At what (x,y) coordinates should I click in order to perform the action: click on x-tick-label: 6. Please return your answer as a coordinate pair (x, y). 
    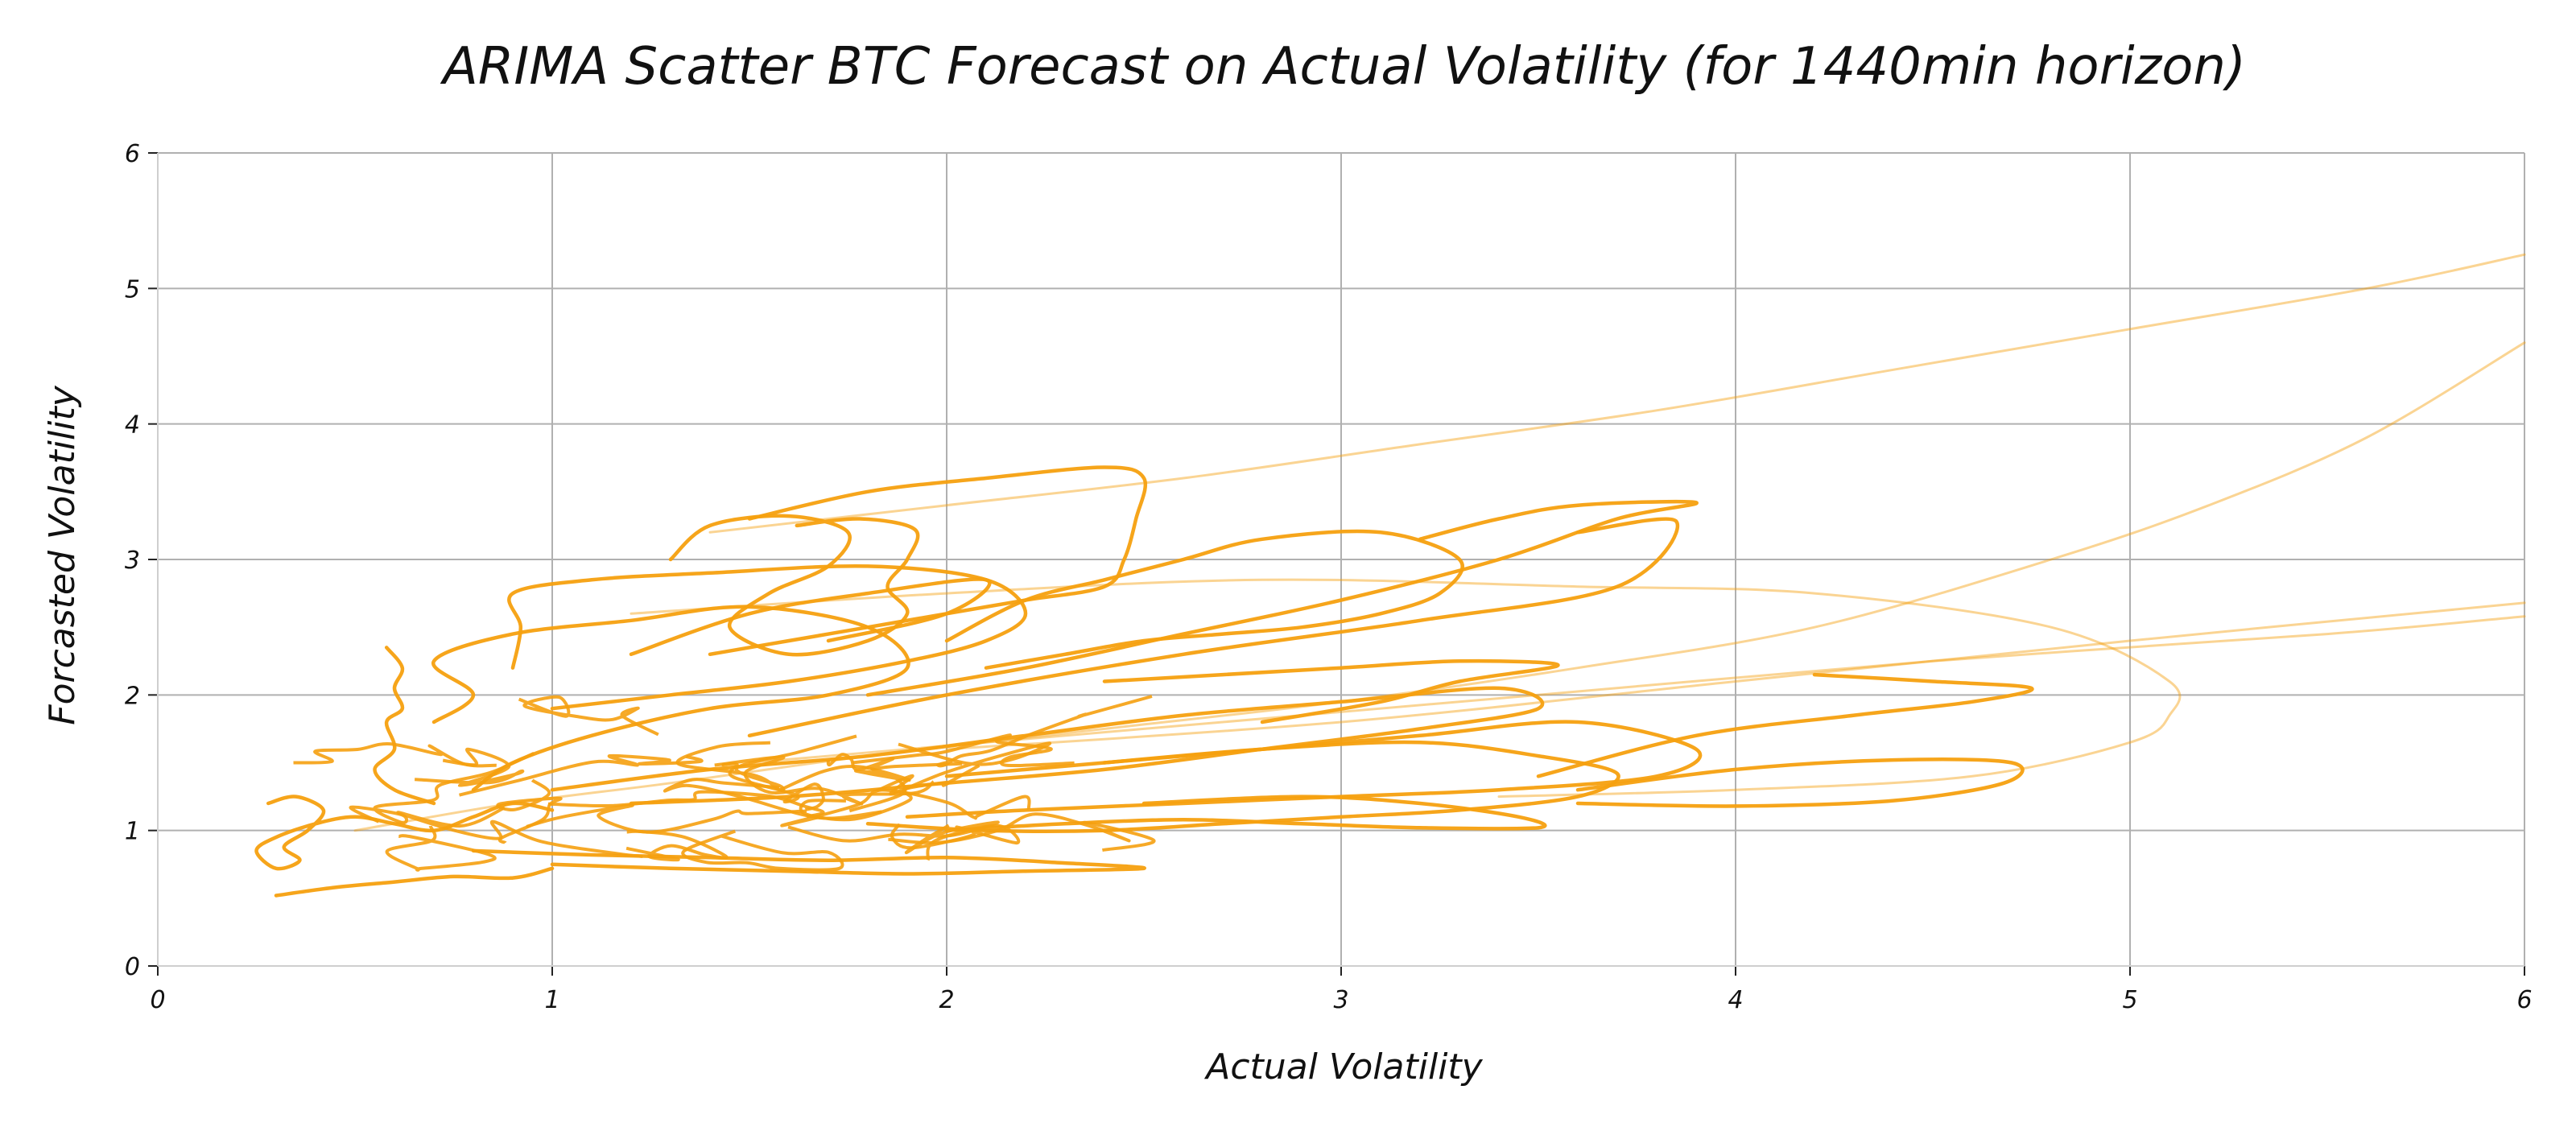
    Looking at the image, I should click on (2524, 1000).